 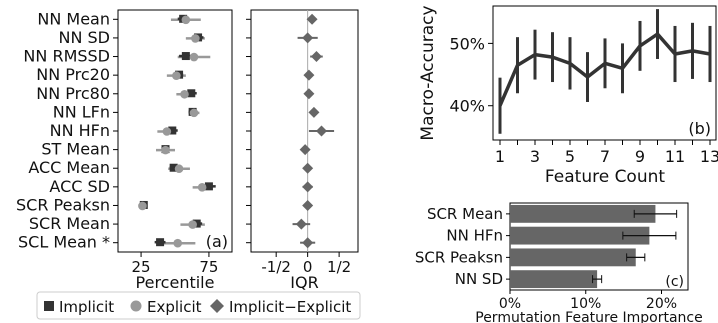 I want to click on y-tick-label: SCL Mean *, so click(x=64, y=242).